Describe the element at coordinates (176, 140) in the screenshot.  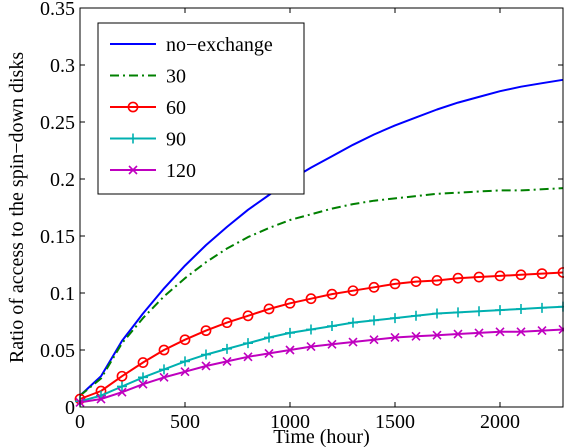
I see `legend-label-3: 90` at that location.